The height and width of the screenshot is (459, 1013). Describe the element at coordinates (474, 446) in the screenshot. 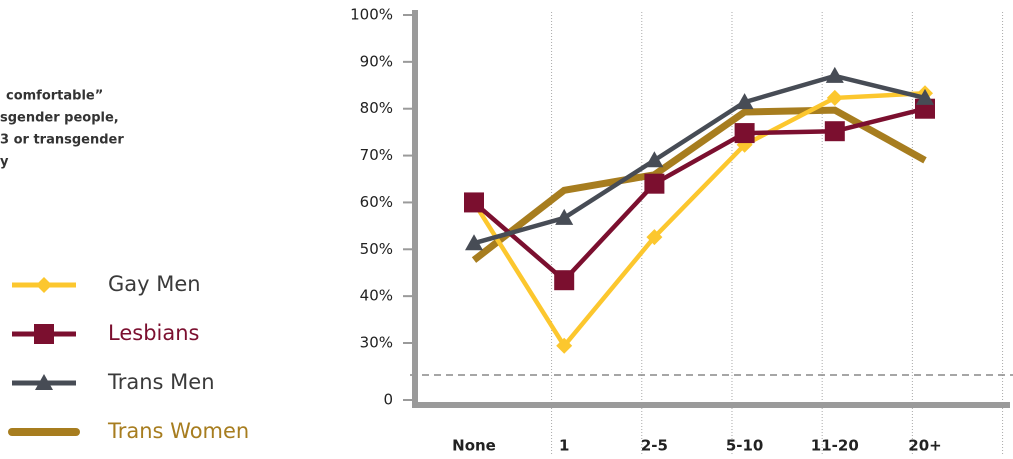

I see `x-tick-label: None` at that location.